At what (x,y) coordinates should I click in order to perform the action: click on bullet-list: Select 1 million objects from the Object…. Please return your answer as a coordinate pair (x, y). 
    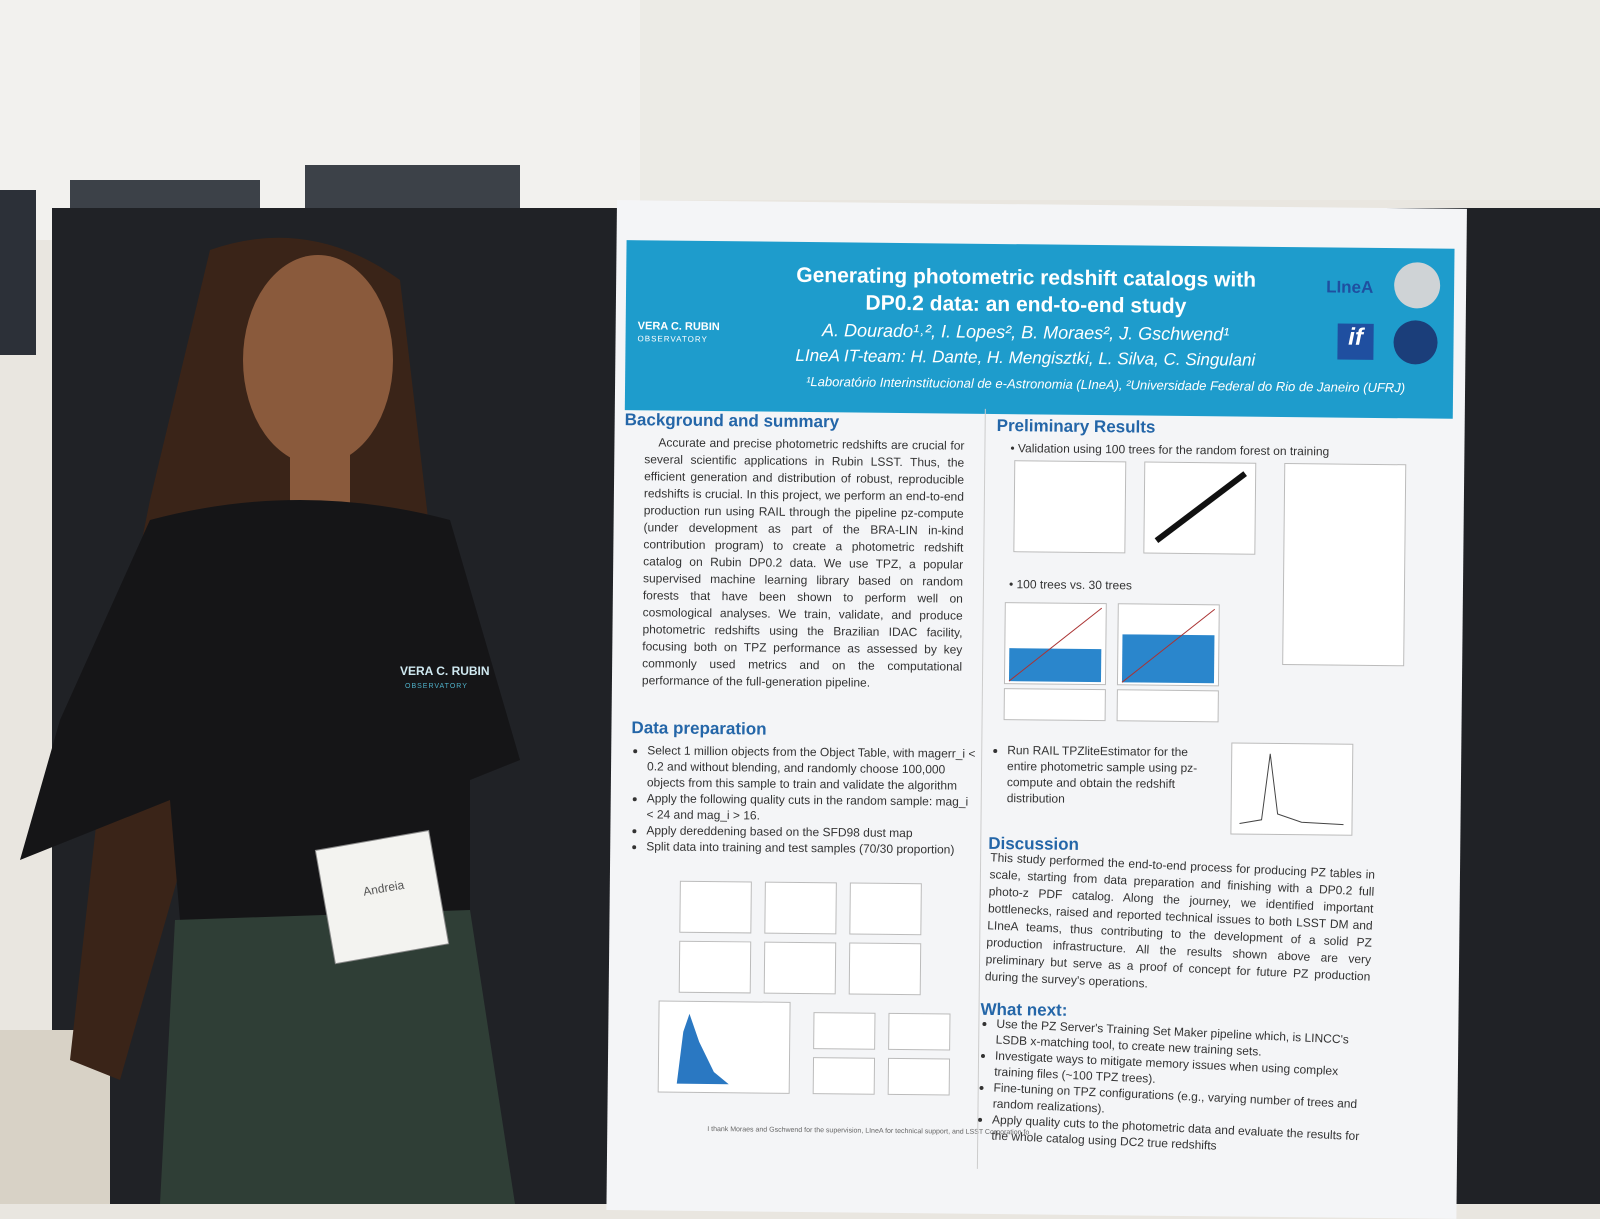
    Looking at the image, I should click on (804, 800).